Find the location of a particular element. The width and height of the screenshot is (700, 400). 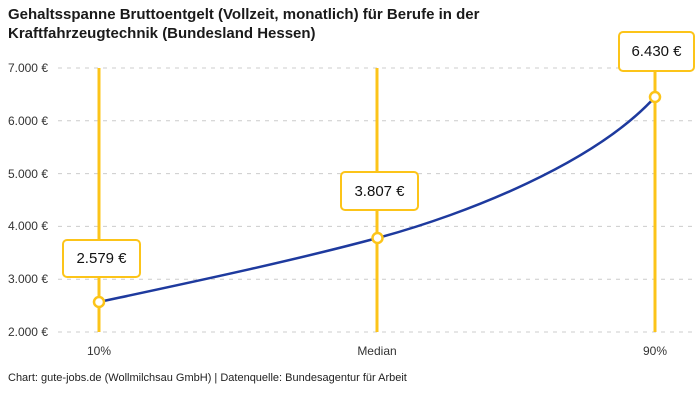

ytick-4000: 4.000 € is located at coordinates (27, 226).